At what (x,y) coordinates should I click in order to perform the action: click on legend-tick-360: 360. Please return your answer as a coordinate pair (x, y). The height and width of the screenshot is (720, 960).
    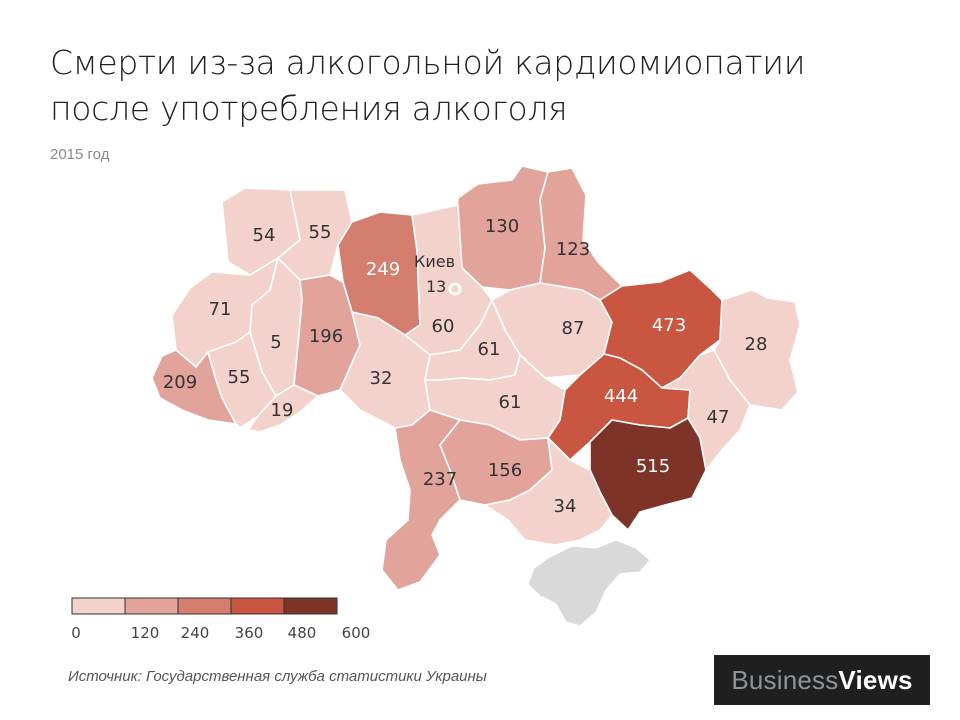
    Looking at the image, I should click on (249, 633).